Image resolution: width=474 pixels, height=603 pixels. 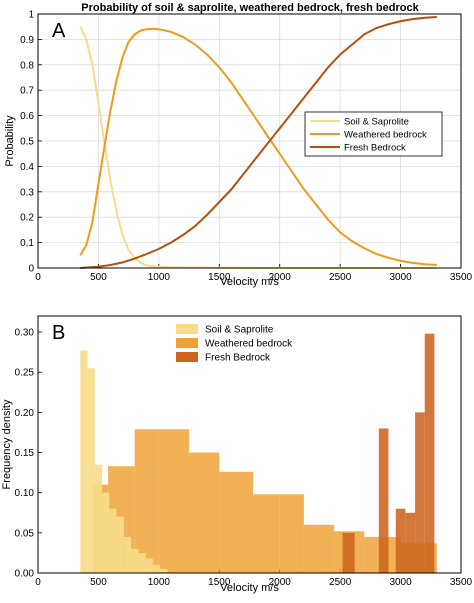 What do you see at coordinates (25, 533) in the screenshot?
I see `y-tick-label: 0.05` at bounding box center [25, 533].